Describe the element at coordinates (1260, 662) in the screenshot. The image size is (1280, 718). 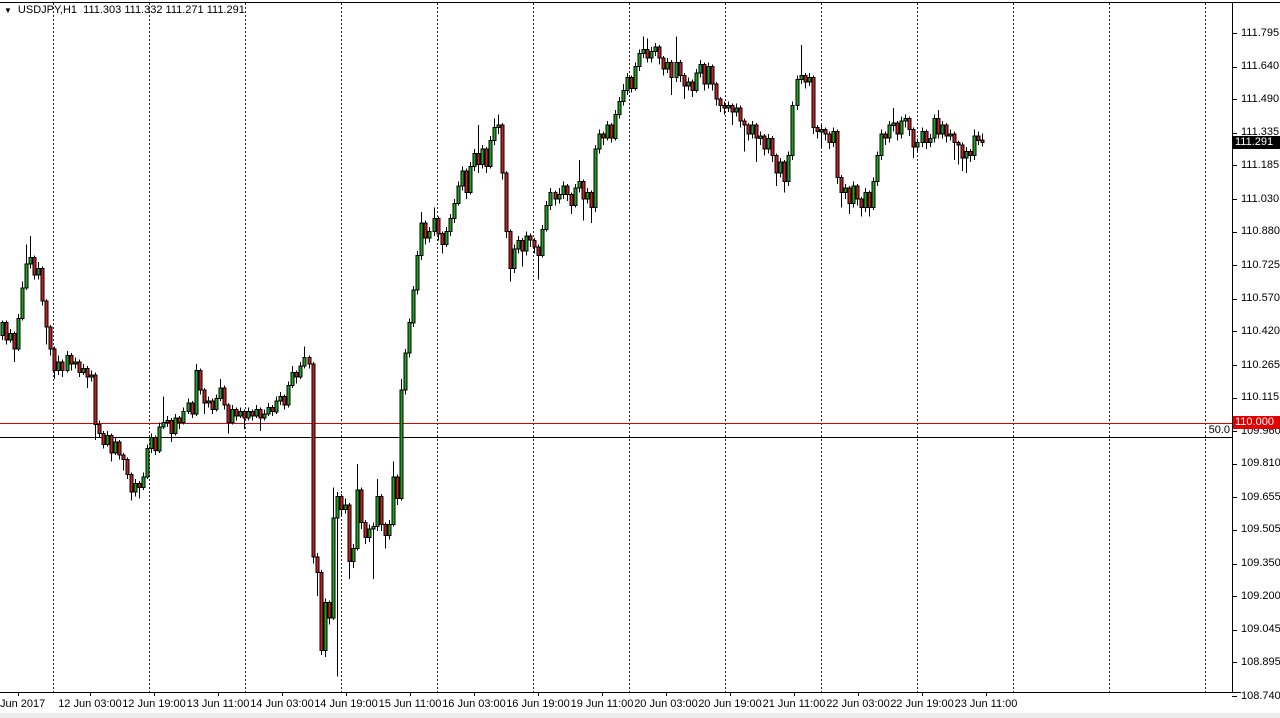
I see `price-axis-label: 108.895` at that location.